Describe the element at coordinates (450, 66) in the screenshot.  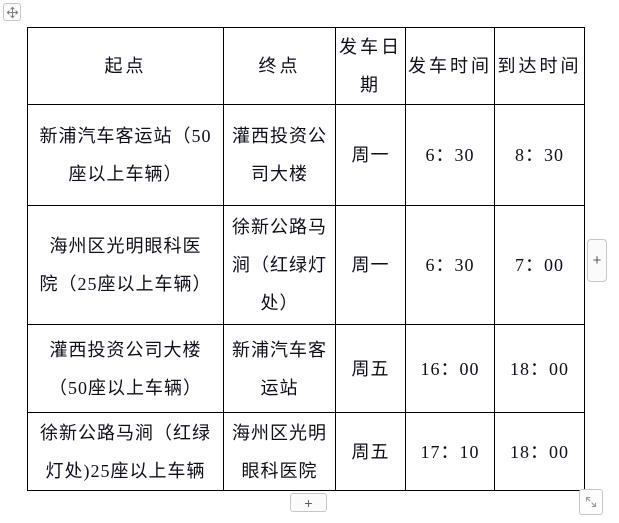
I see `header-cell-departure-time: 发车时间` at that location.